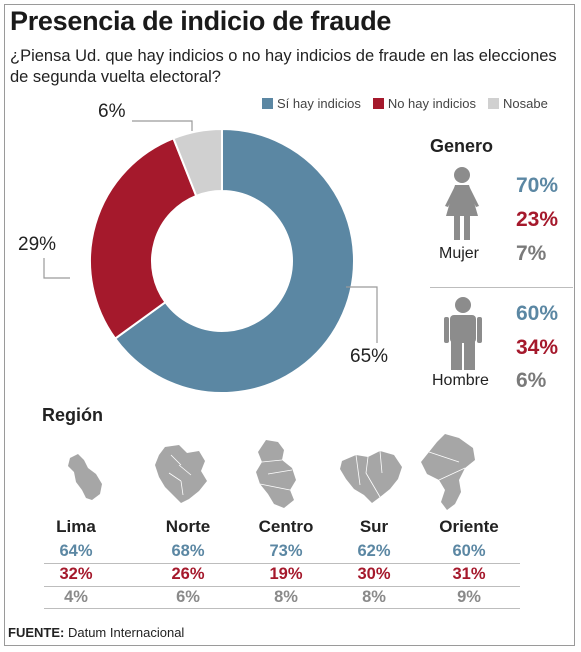 The height and width of the screenshot is (652, 581). What do you see at coordinates (463, 333) in the screenshot?
I see `male-person-icon` at bounding box center [463, 333].